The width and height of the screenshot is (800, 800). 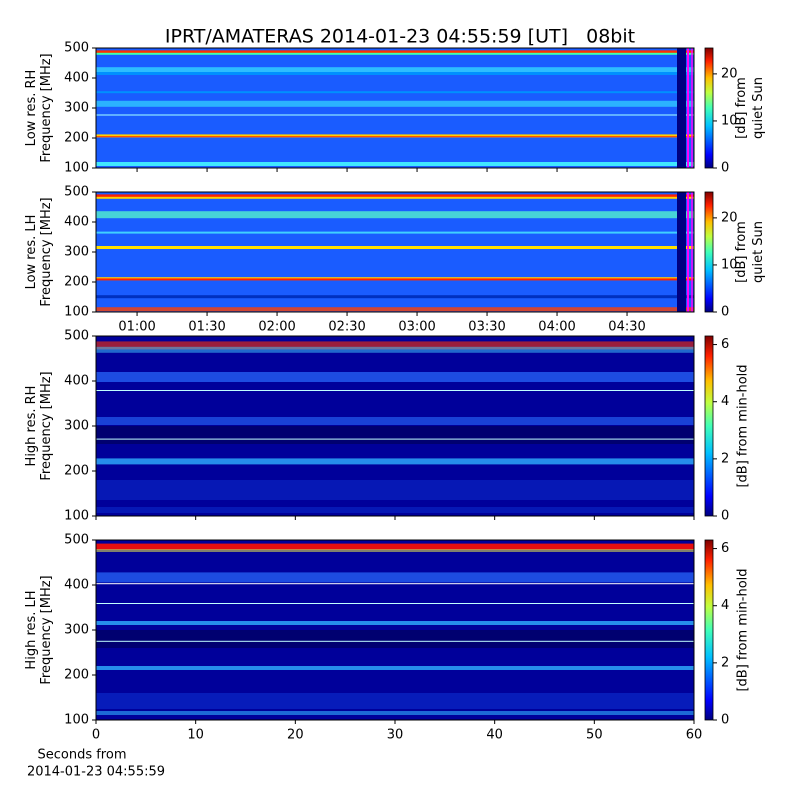 I want to click on colorbar-tick-label: 20, so click(x=729, y=73).